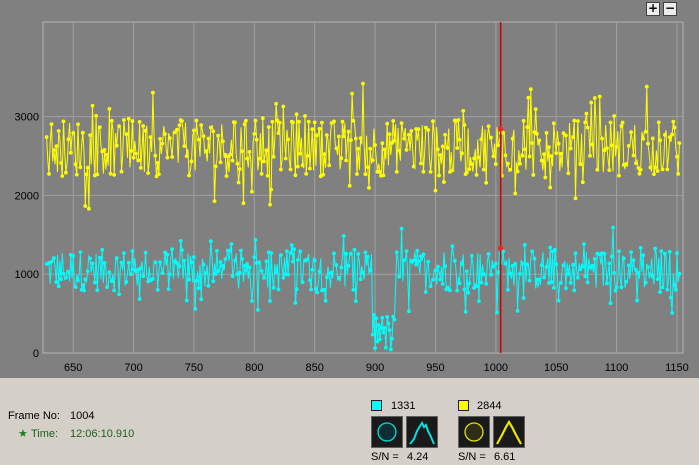  I want to click on x-tick-label: 950, so click(435, 368).